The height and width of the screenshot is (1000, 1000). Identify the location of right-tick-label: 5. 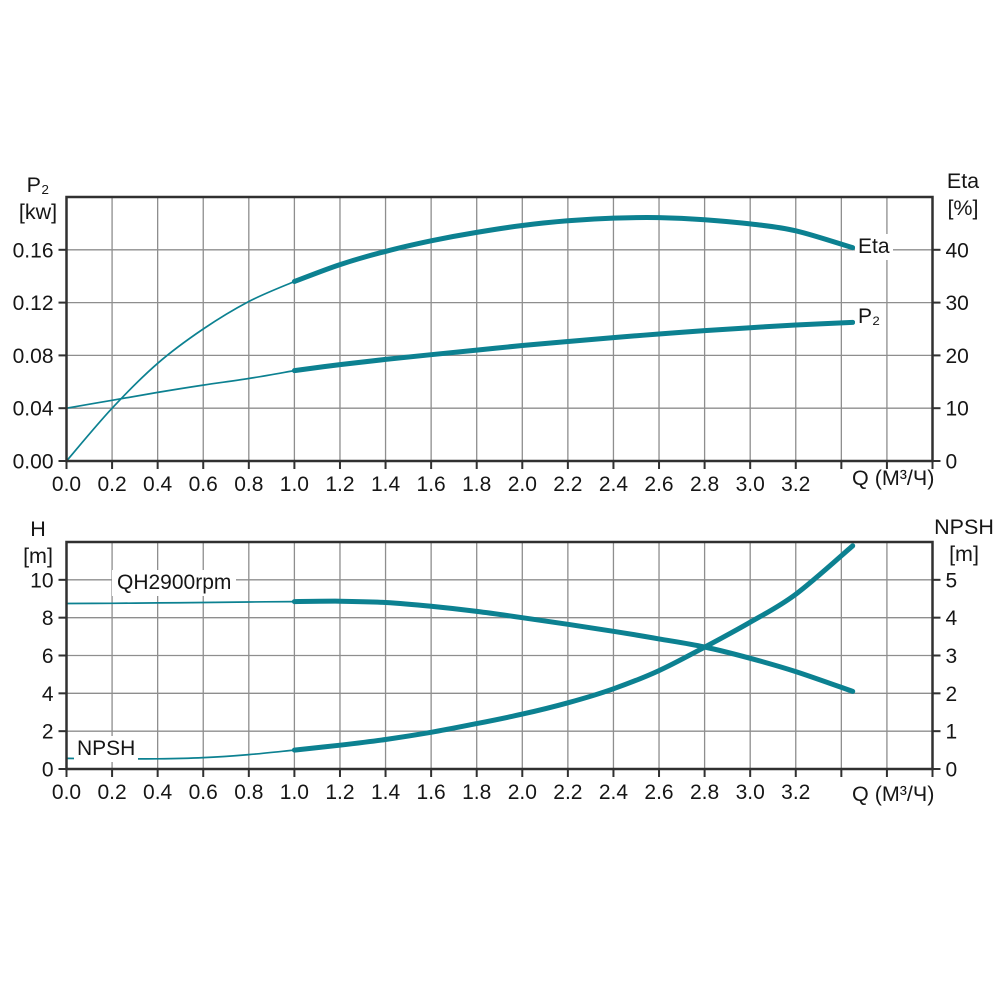
(952, 580).